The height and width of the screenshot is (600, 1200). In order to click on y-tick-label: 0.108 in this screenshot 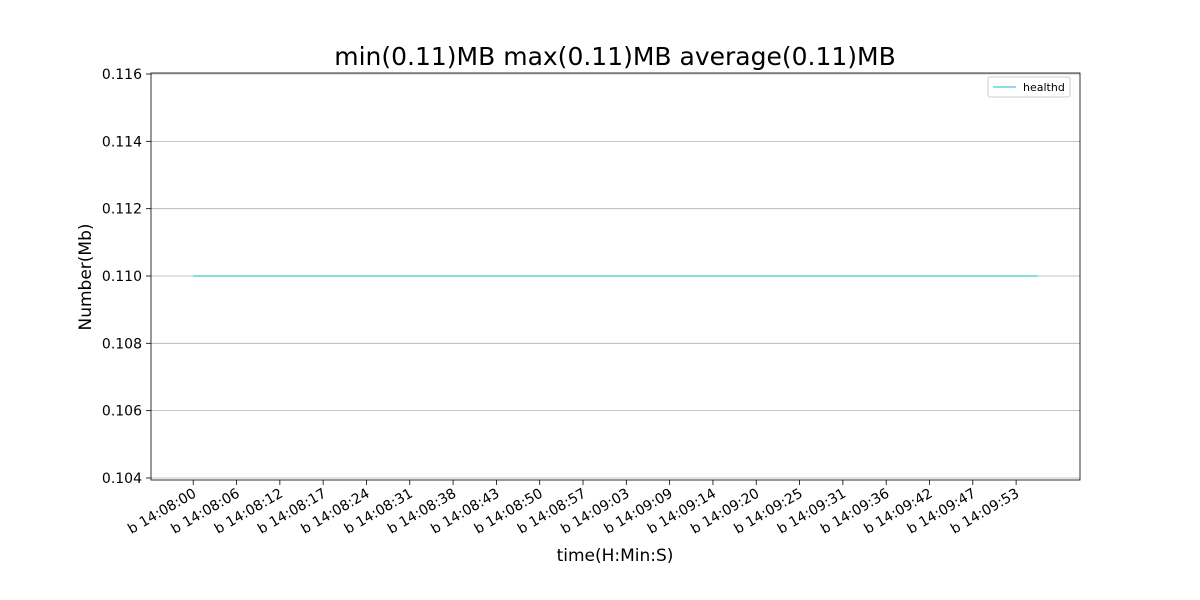, I will do `click(122, 344)`.